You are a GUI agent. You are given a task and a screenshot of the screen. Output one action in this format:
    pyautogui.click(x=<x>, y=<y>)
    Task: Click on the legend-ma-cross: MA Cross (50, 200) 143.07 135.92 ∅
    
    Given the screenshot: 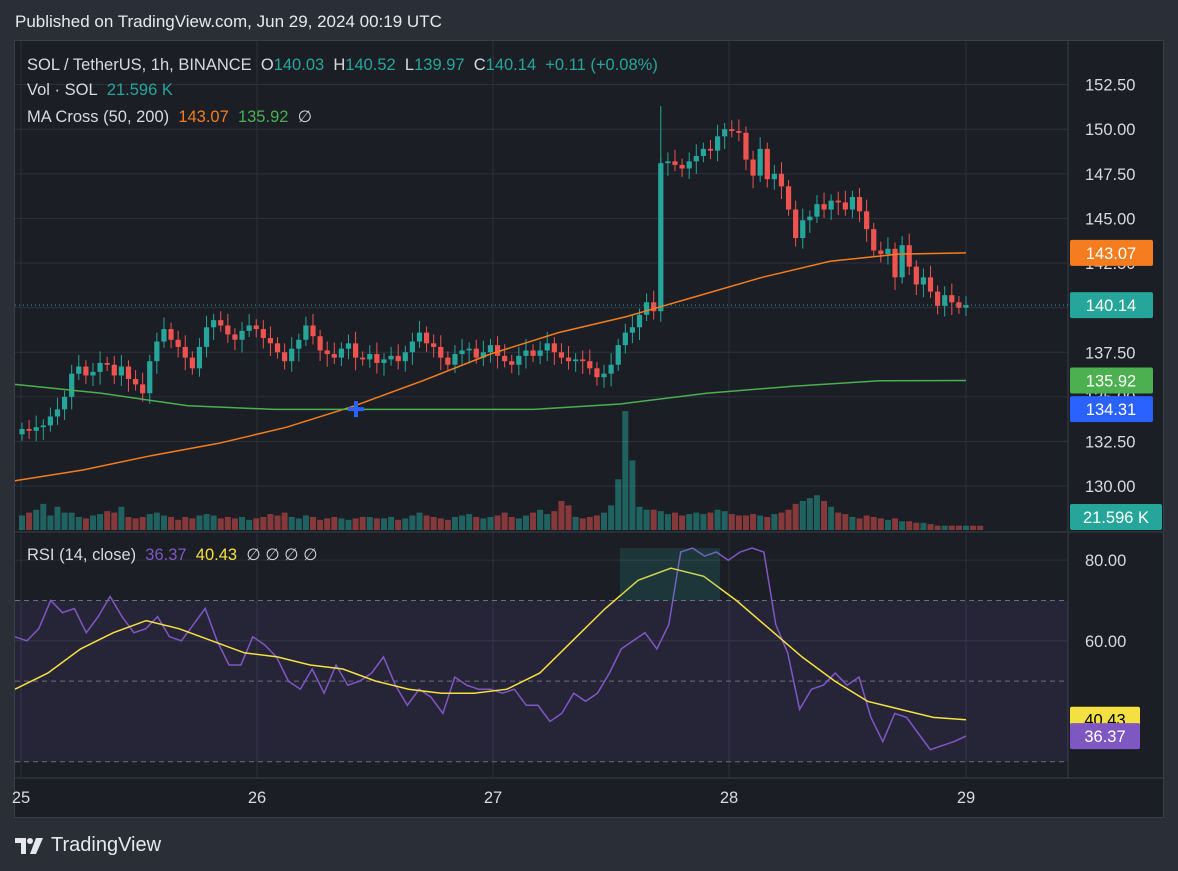 What is the action you would take?
    pyautogui.click(x=169, y=117)
    